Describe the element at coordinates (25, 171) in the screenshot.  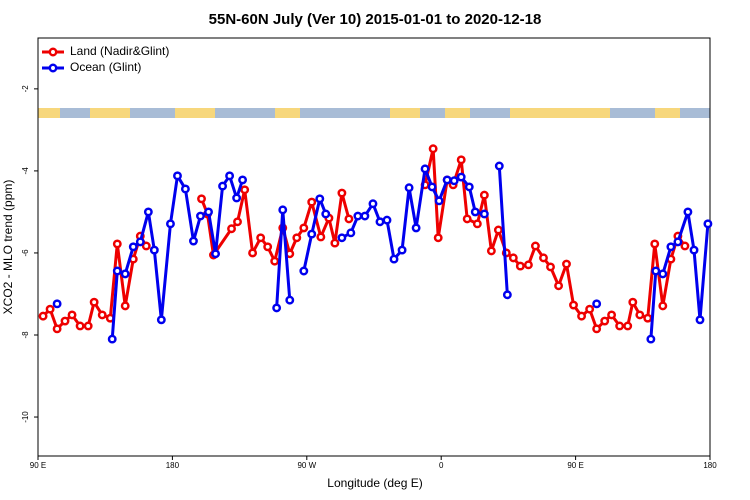
I see `y-tick-label: -4` at that location.